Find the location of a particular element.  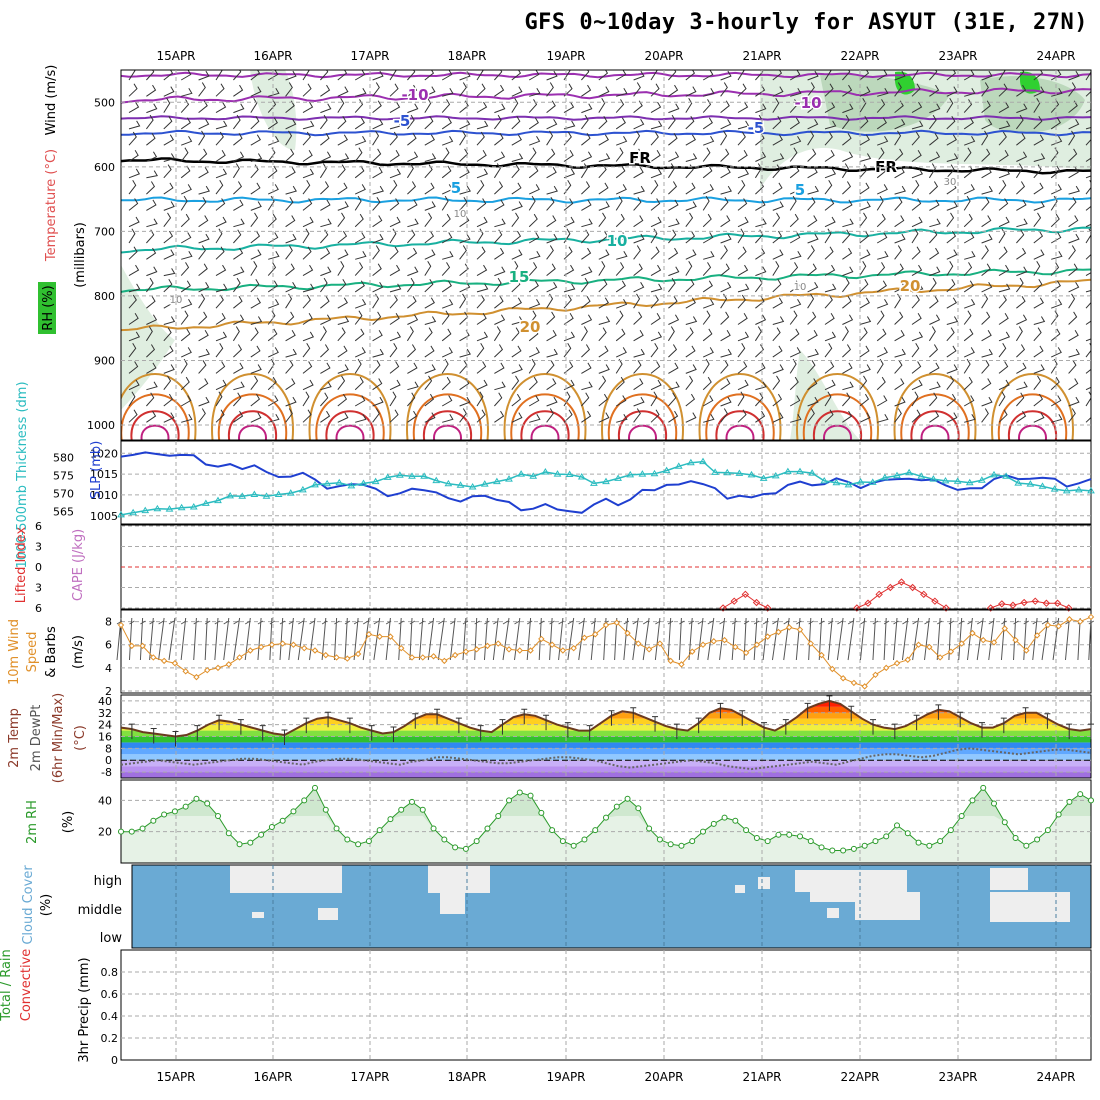

warm-contour-cell is located at coordinates (545, 432).